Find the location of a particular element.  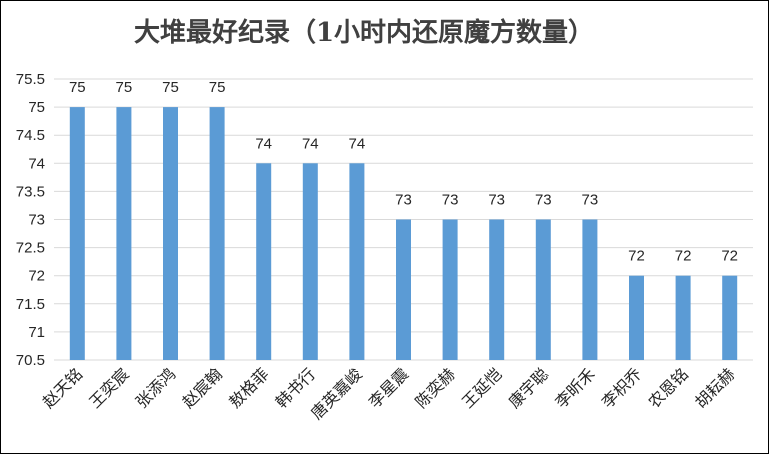

chart-title: 大堆最好纪录（1小时内还原魔方数量） is located at coordinates (364, 32).